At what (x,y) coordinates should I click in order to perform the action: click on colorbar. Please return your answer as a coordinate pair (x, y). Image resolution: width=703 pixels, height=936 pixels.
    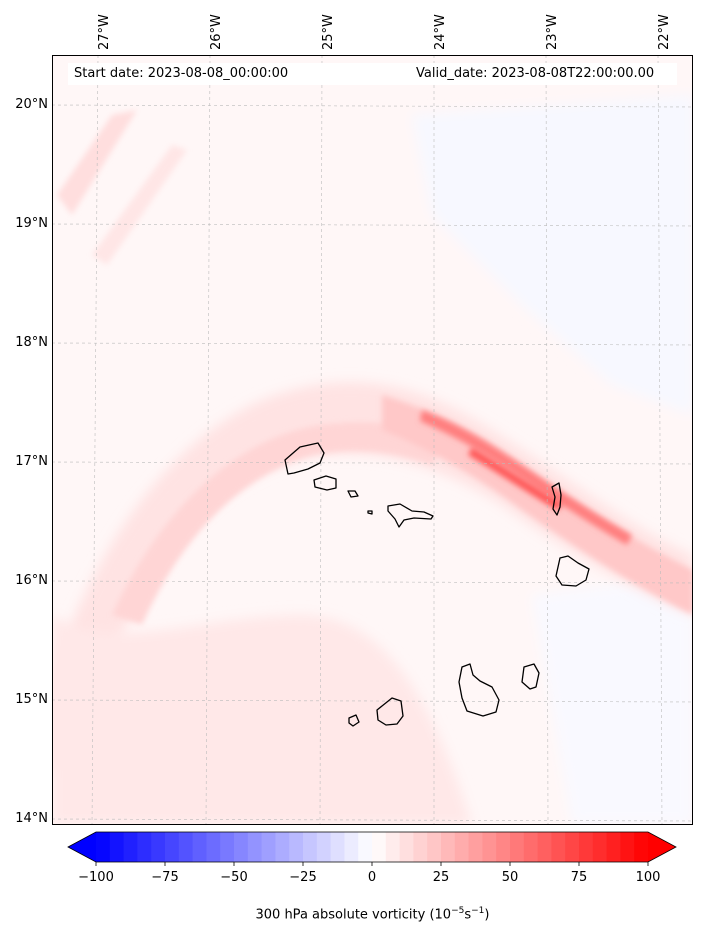
    Looking at the image, I should click on (372, 848).